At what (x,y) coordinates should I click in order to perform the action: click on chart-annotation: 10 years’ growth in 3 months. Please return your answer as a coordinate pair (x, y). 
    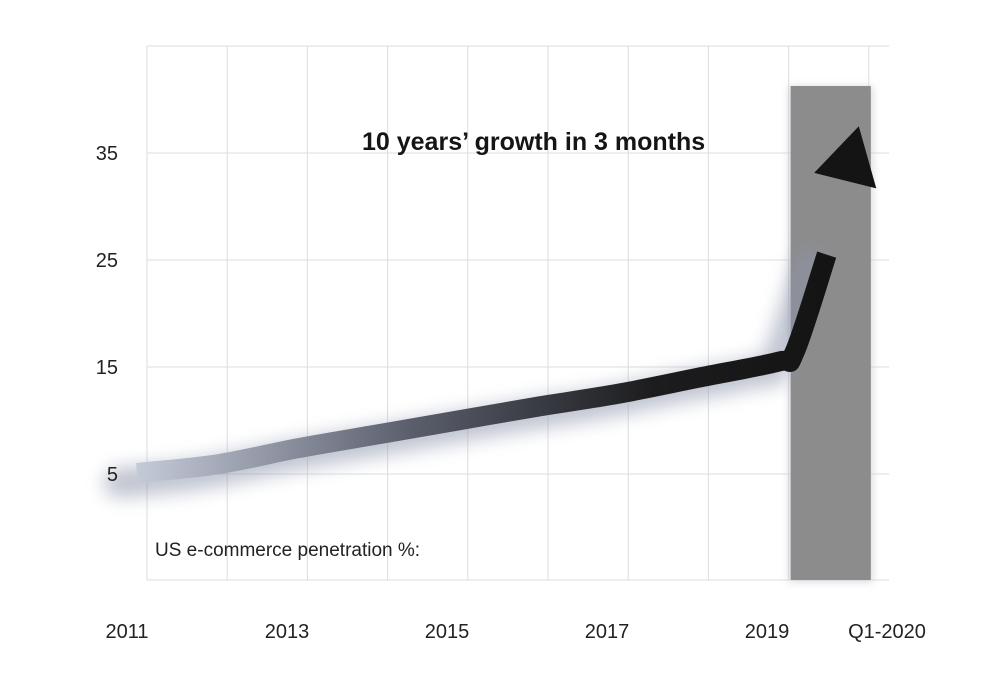
    Looking at the image, I should click on (533, 142).